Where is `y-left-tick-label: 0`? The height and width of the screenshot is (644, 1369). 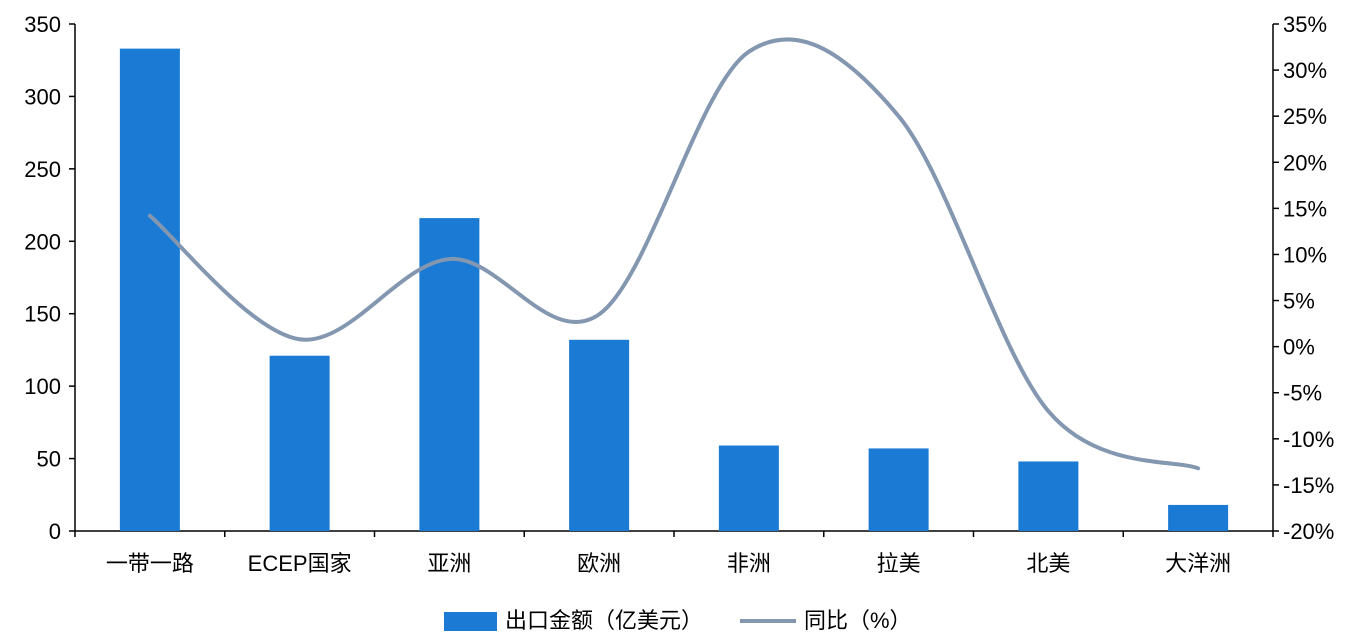
y-left-tick-label: 0 is located at coordinates (55, 531).